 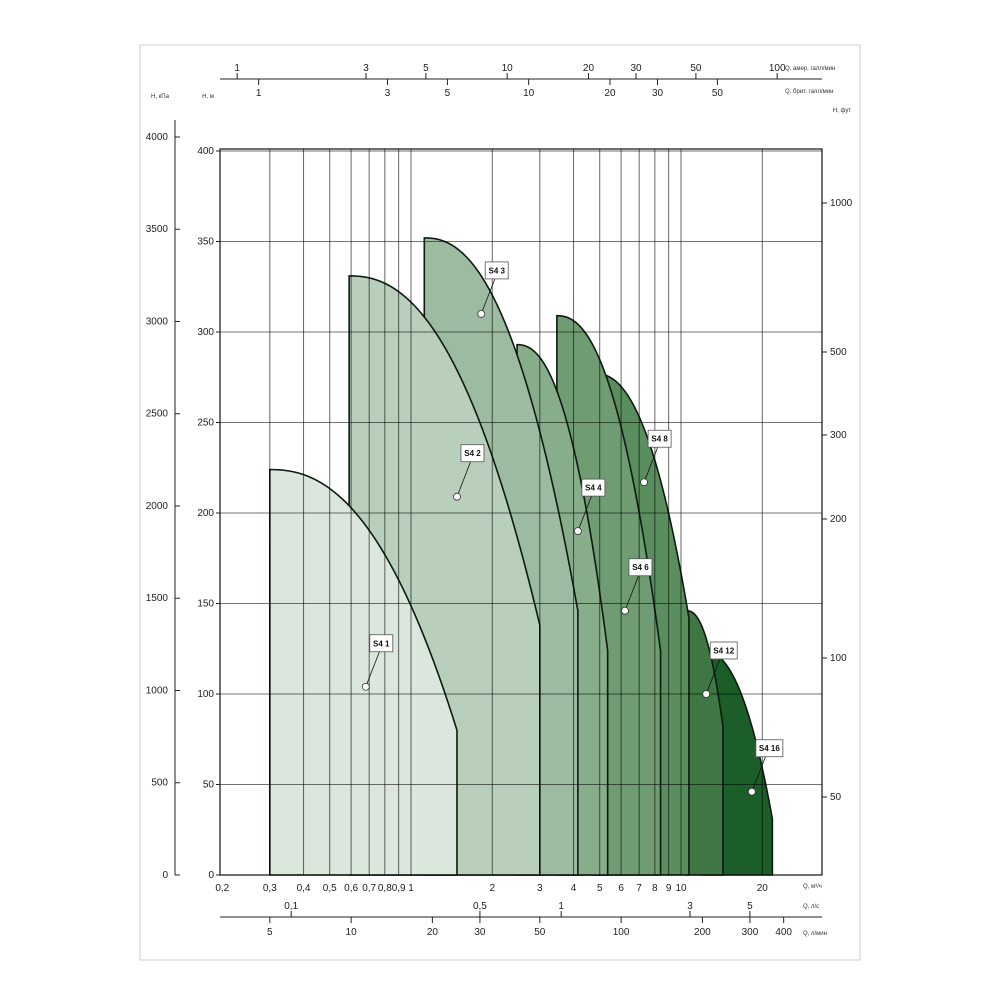 I want to click on y-tick-label-m: 50, so click(x=209, y=785).